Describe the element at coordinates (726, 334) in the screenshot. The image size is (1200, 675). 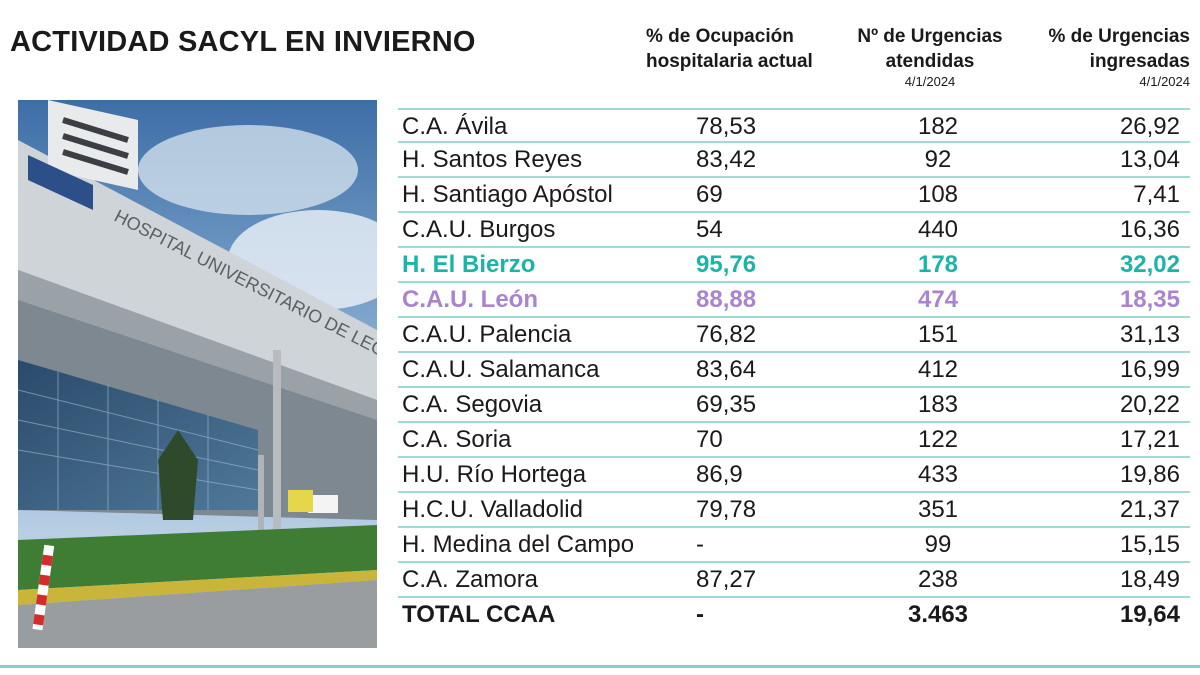
I see `cell-occupancy: 76,82` at that location.